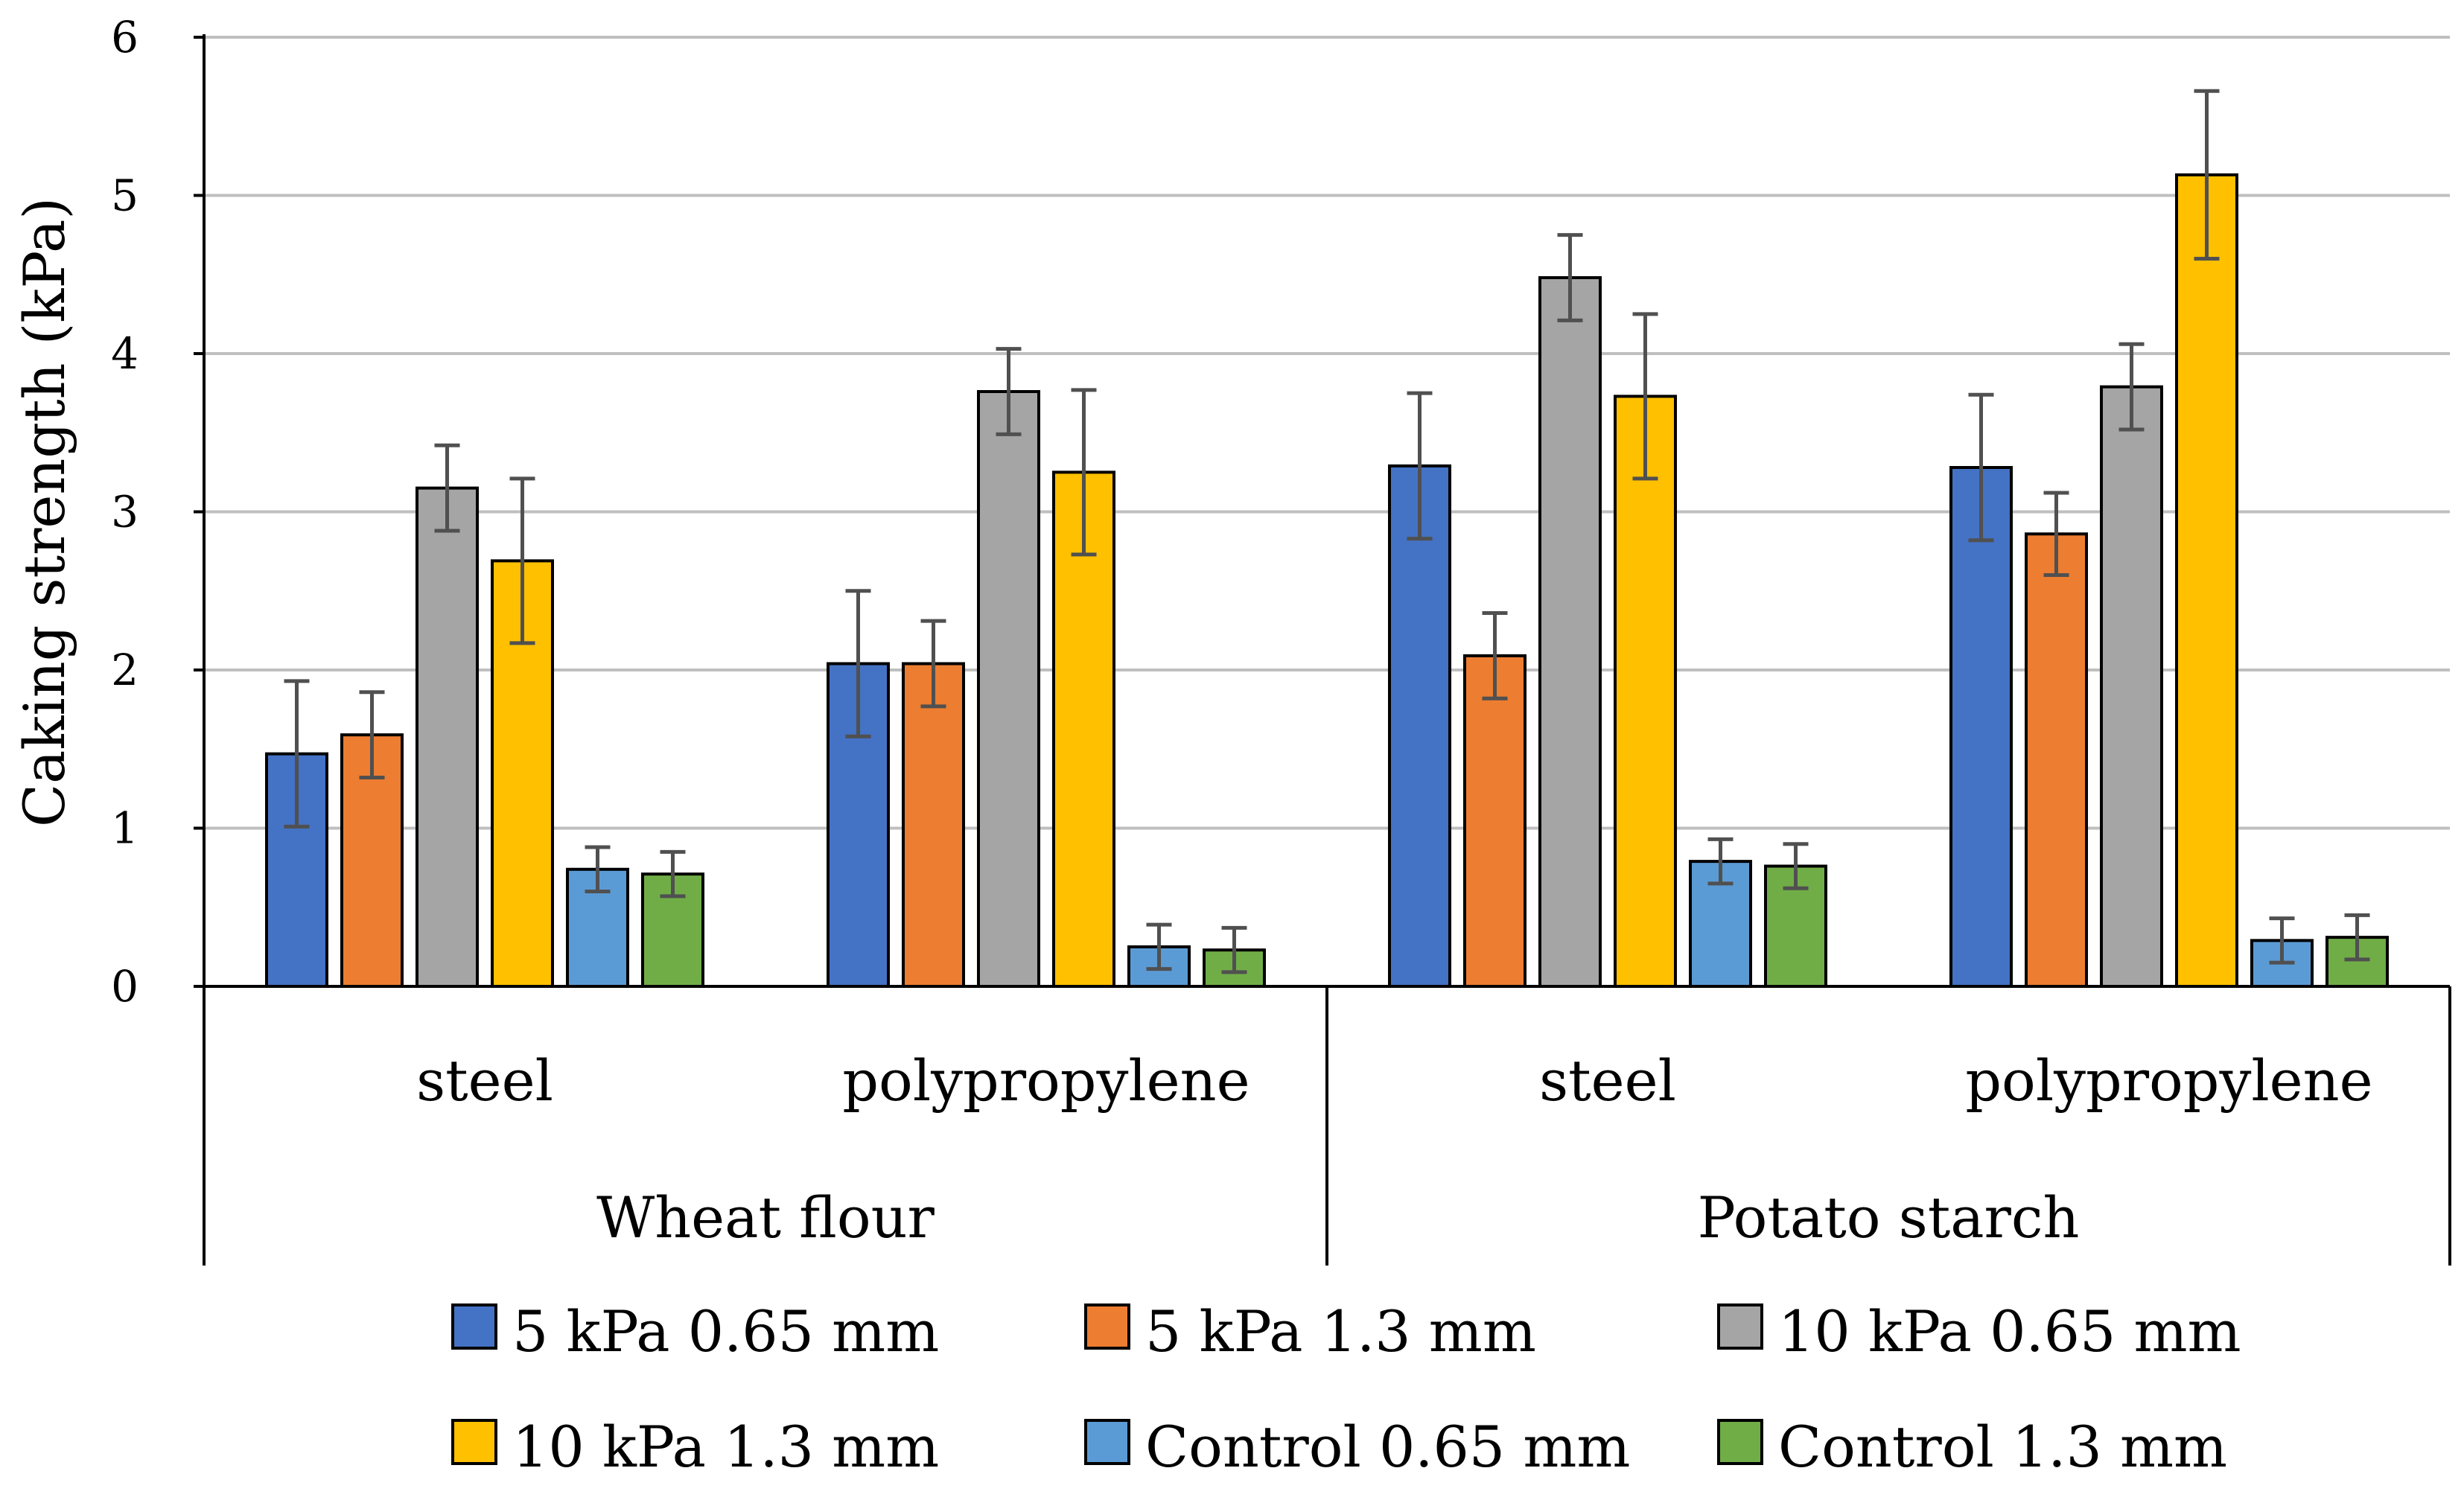 This screenshot has height=1503, width=2464. Describe the element at coordinates (1889, 1217) in the screenshot. I see `group-label: Potato starch` at that location.